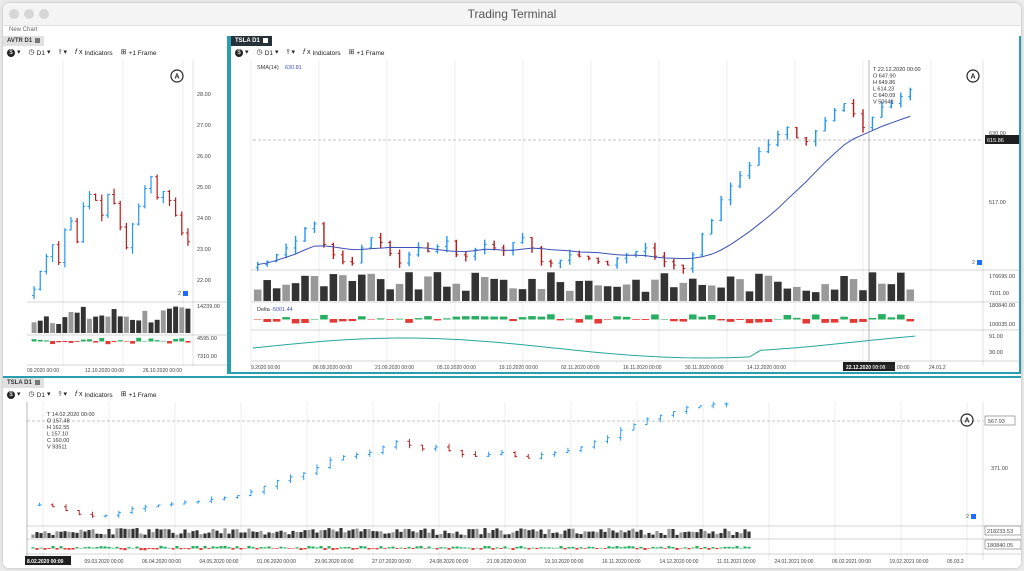 Image resolution: width=1024 pixels, height=571 pixels. I want to click on tsla-chart-tab: TSLA D1, so click(251, 41).